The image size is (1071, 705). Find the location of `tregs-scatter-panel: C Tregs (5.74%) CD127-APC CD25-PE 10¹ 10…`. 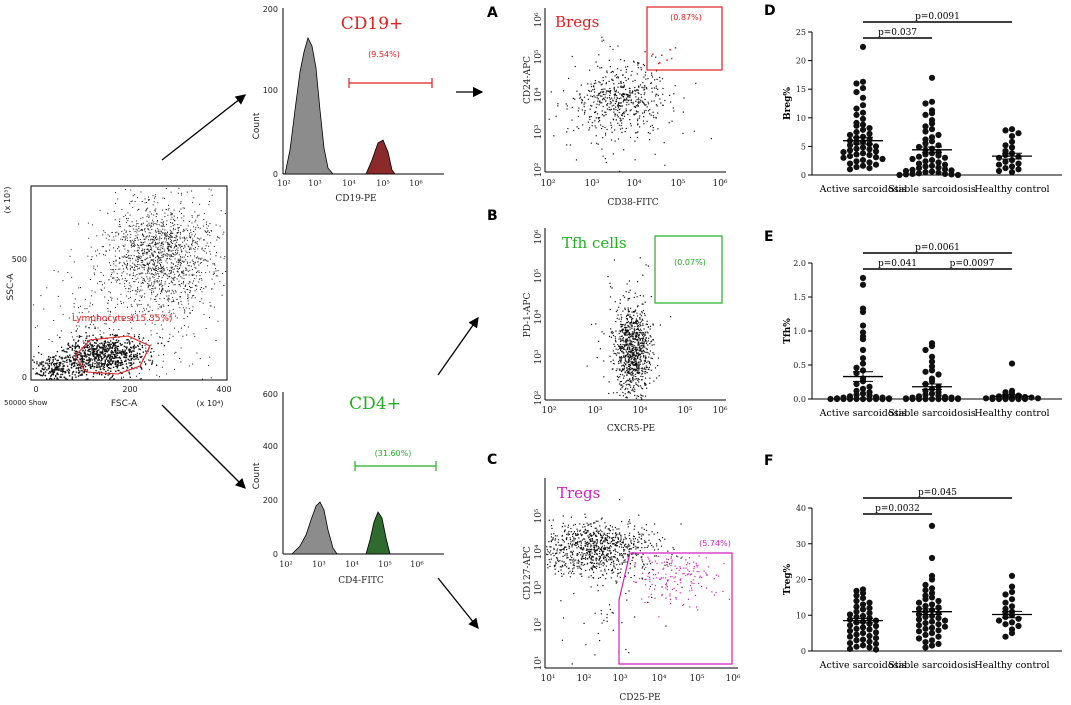

tregs-scatter-panel: C Tregs (5.74%) CD127-APC CD25-PE 10¹ 10… is located at coordinates (614, 577).